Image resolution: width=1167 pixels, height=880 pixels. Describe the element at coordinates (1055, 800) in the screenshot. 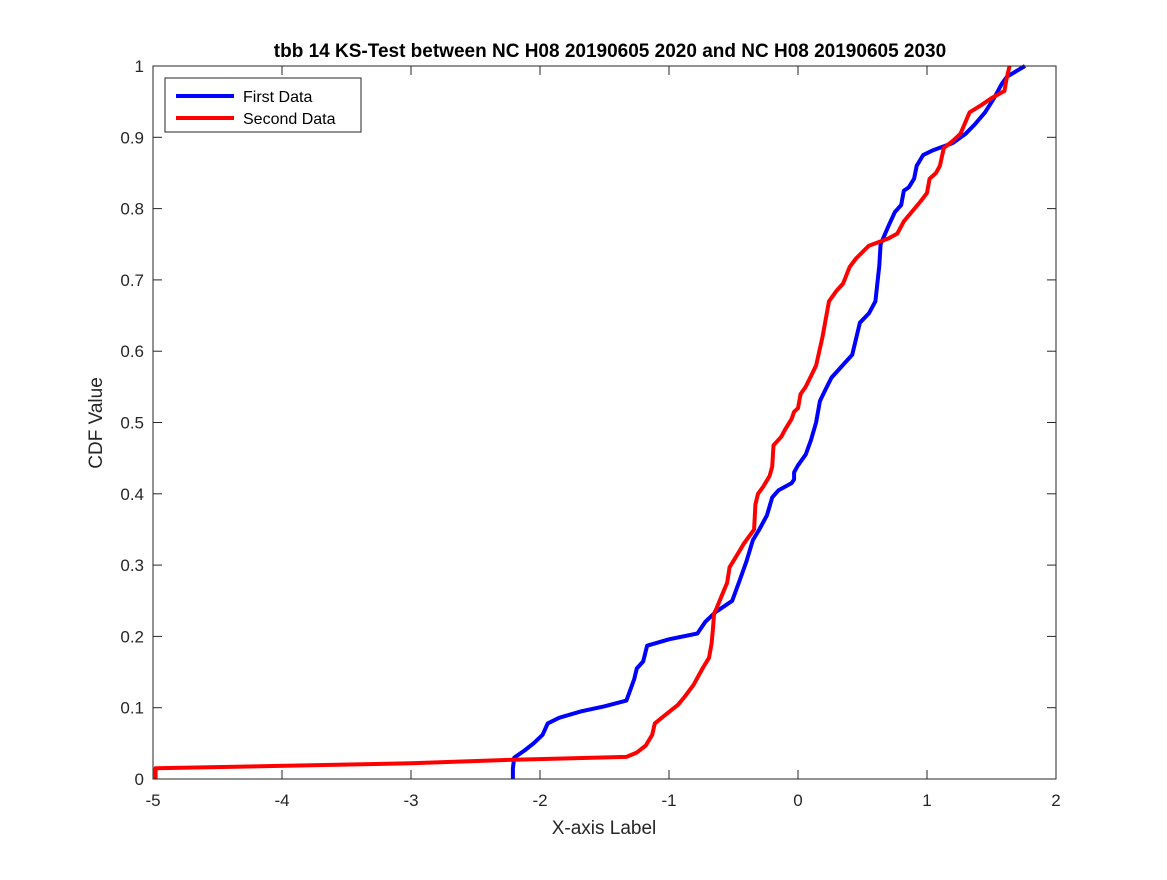

I see `x-tick-label: 2` at that location.